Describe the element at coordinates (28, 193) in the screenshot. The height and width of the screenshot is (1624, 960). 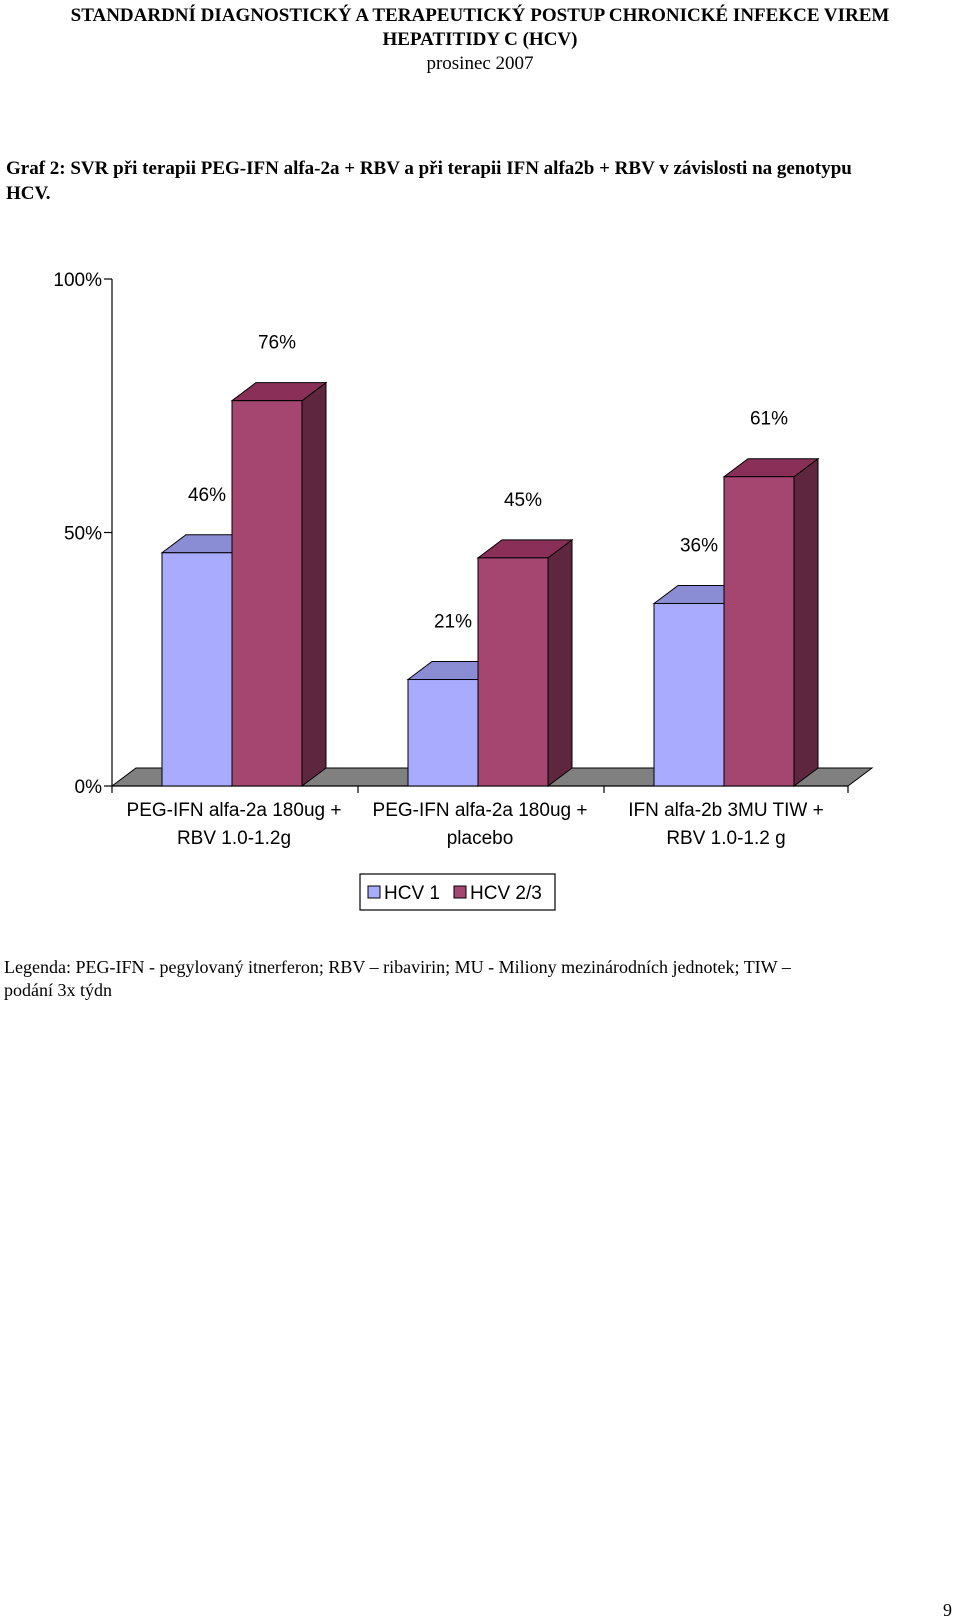
I see `figure-caption-line-2: HCV.` at that location.